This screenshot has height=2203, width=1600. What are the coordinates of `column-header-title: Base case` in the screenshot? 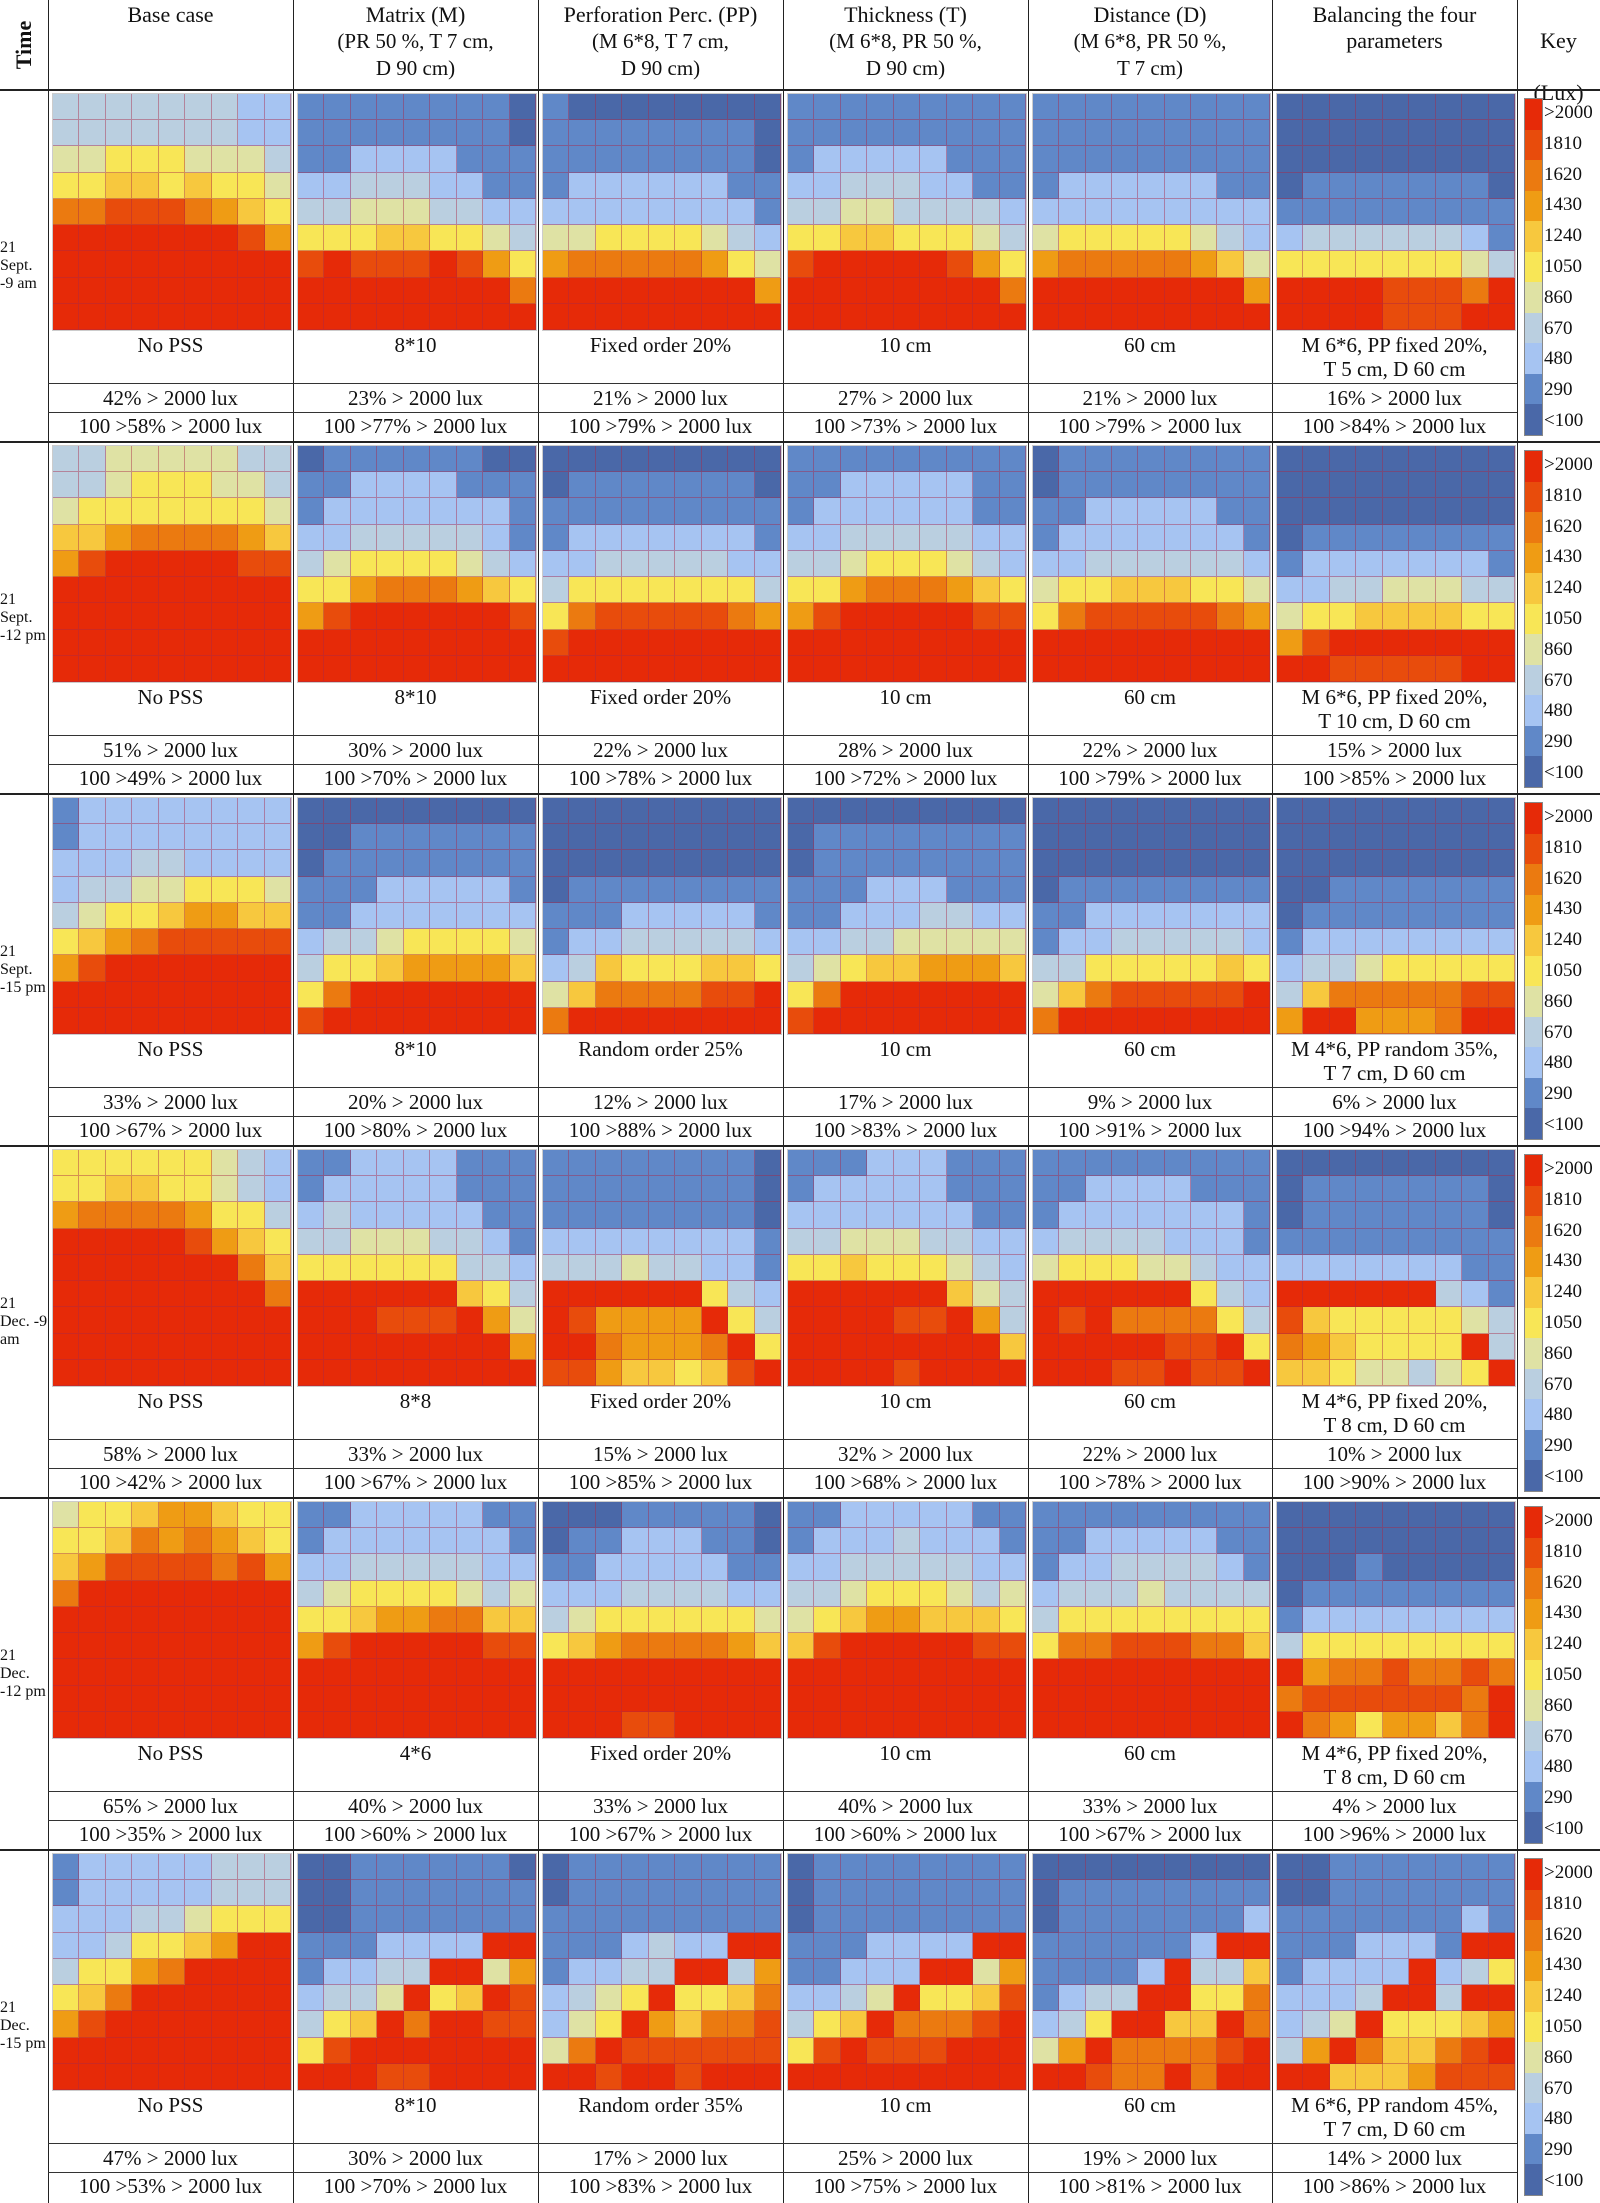 It's located at (170, 14).